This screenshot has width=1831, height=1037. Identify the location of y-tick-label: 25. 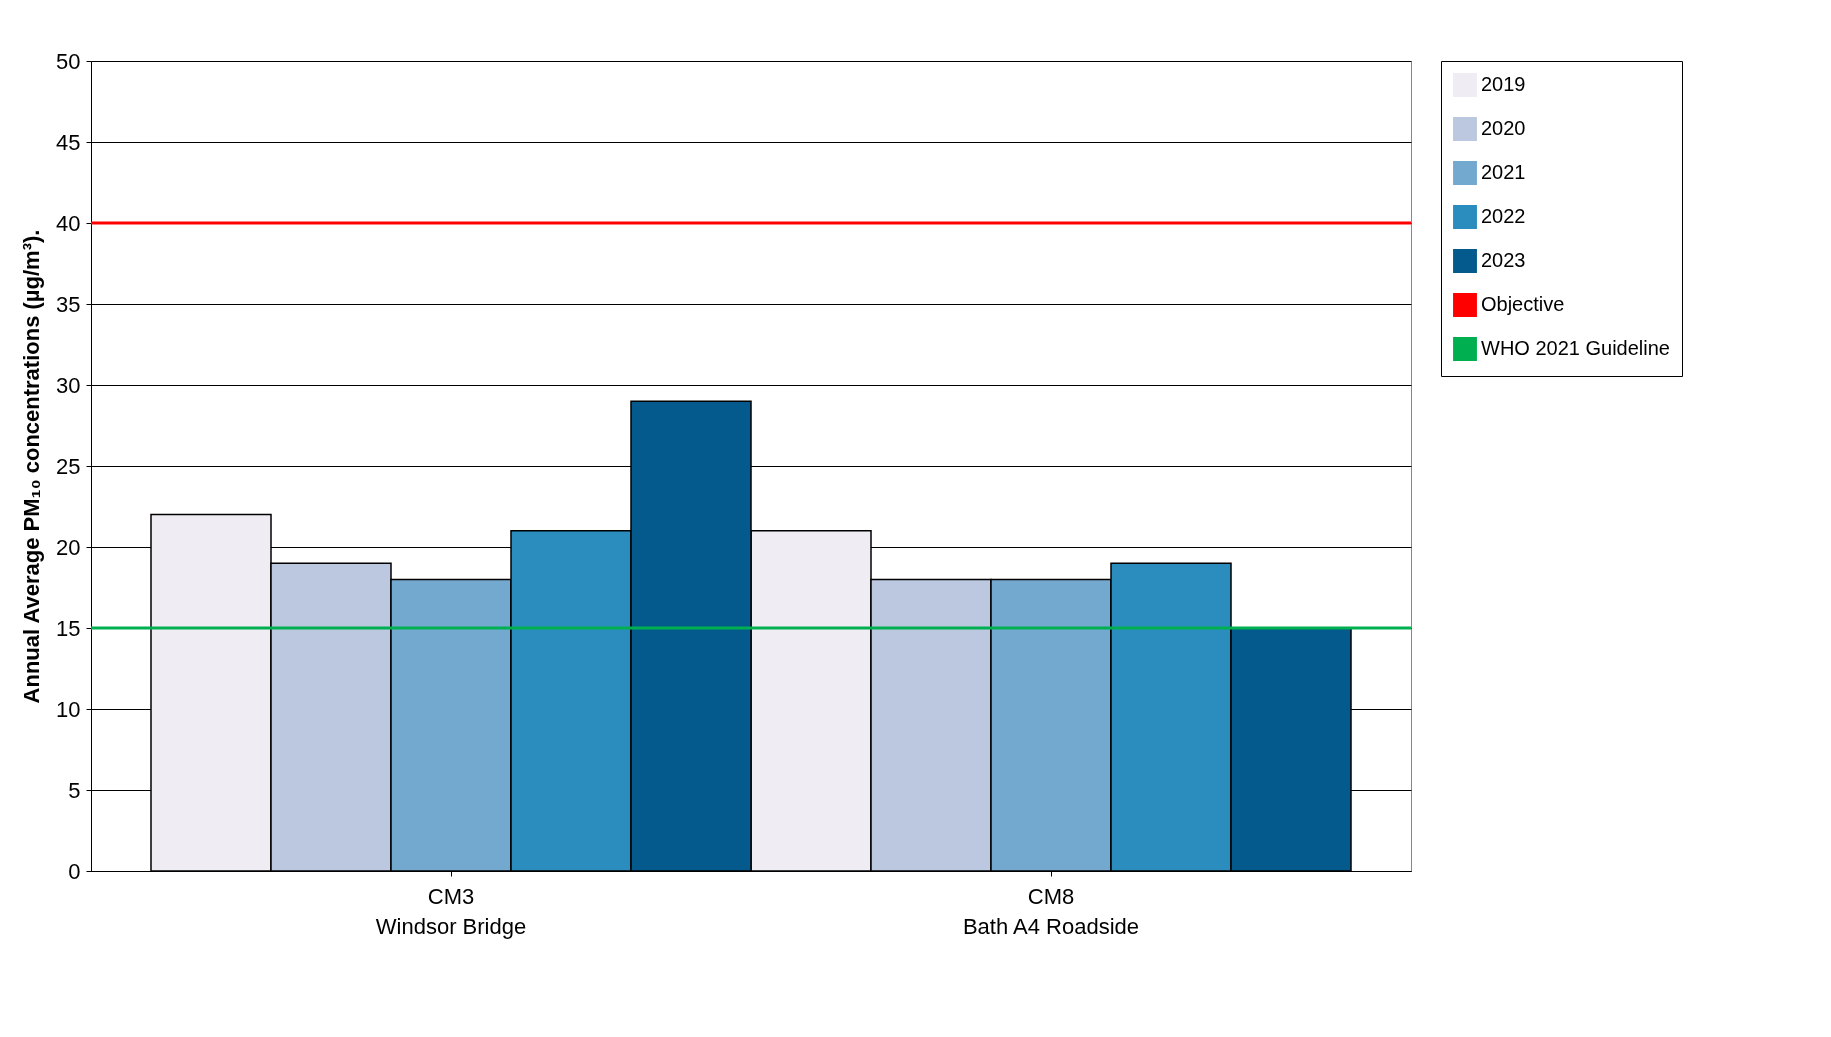
(68, 466).